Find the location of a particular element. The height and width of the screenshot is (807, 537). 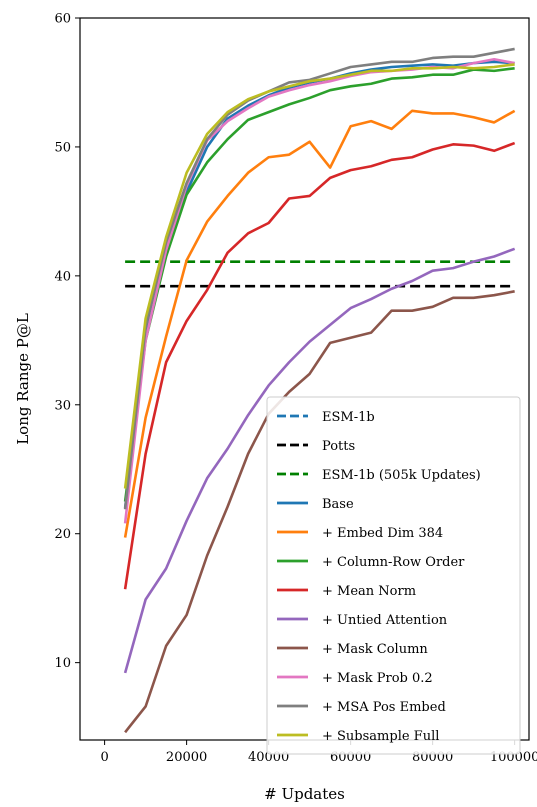

legend-label: + Embed Dim 384 is located at coordinates (382, 533).